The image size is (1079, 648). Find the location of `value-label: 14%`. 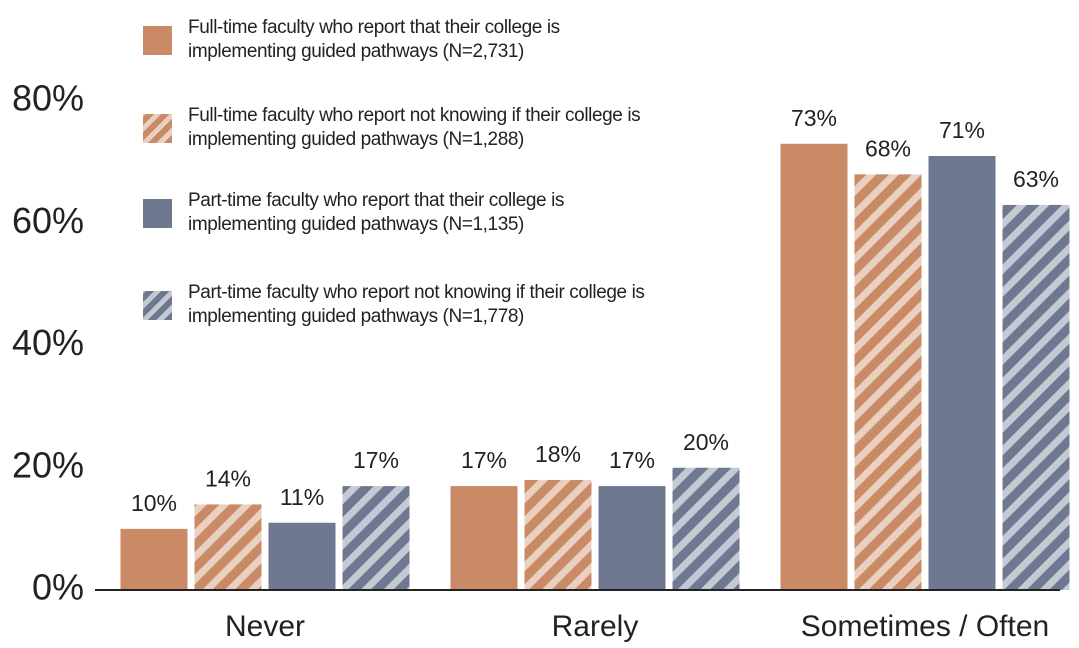

value-label: 14% is located at coordinates (228, 479).